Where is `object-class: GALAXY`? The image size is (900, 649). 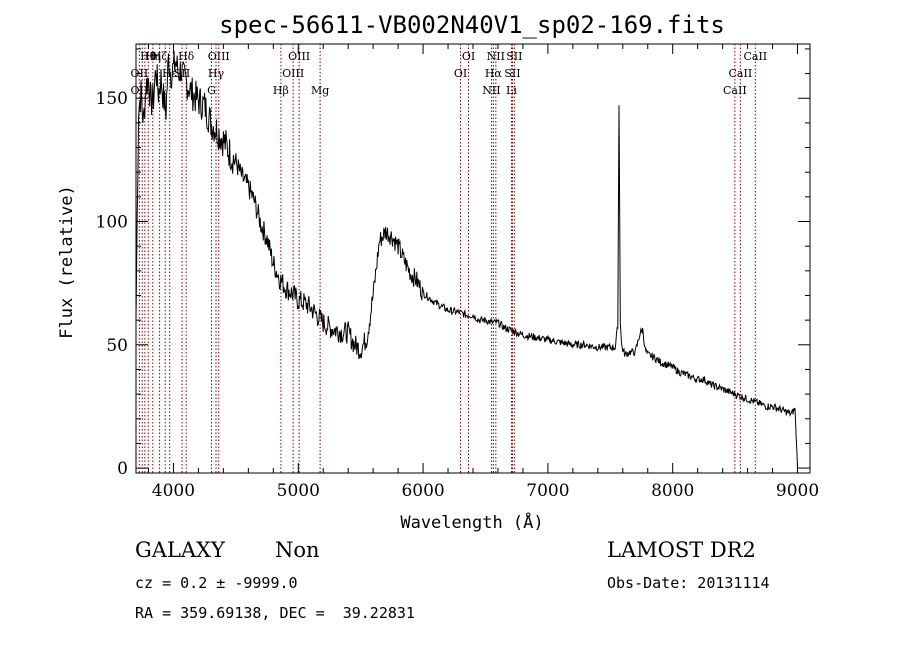 object-class: GALAXY is located at coordinates (180, 550).